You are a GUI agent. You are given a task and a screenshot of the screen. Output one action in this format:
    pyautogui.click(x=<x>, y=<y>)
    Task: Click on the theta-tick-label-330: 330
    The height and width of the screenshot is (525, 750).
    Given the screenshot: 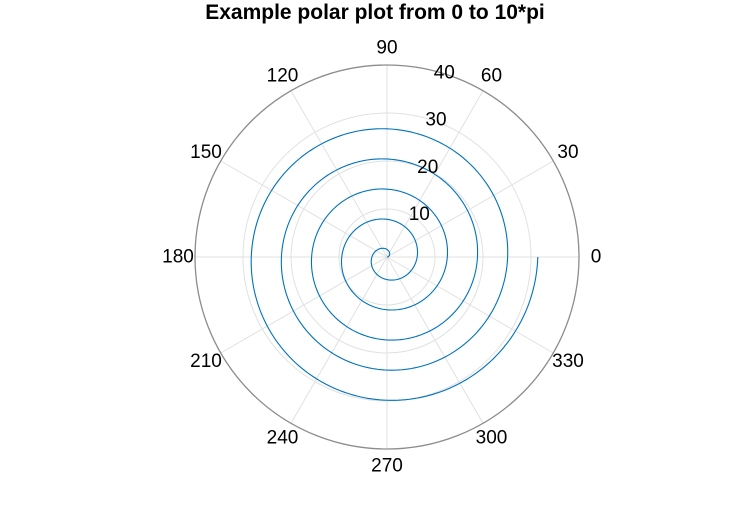 What is the action you would take?
    pyautogui.click(x=568, y=361)
    